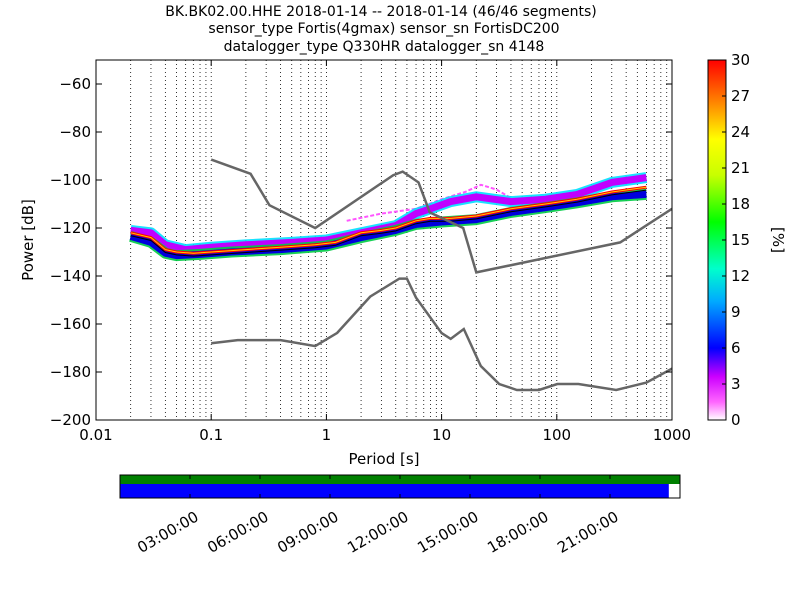  Describe the element at coordinates (441, 334) in the screenshot. I see `nhnm-line` at that location.